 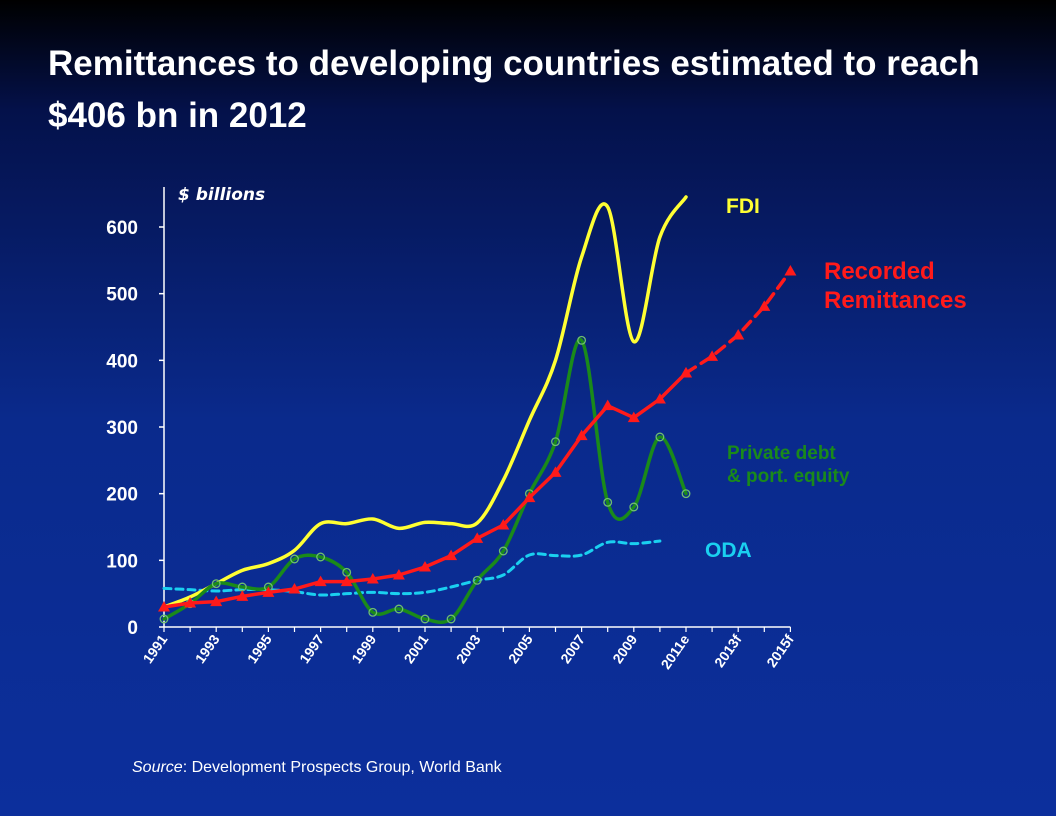 What do you see at coordinates (122, 295) in the screenshot?
I see `y-tick-label: 500` at bounding box center [122, 295].